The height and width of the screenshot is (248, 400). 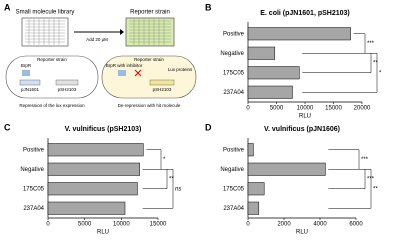 What do you see at coordinates (45, 13) in the screenshot?
I see `library-label: Small molecule library` at bounding box center [45, 13].